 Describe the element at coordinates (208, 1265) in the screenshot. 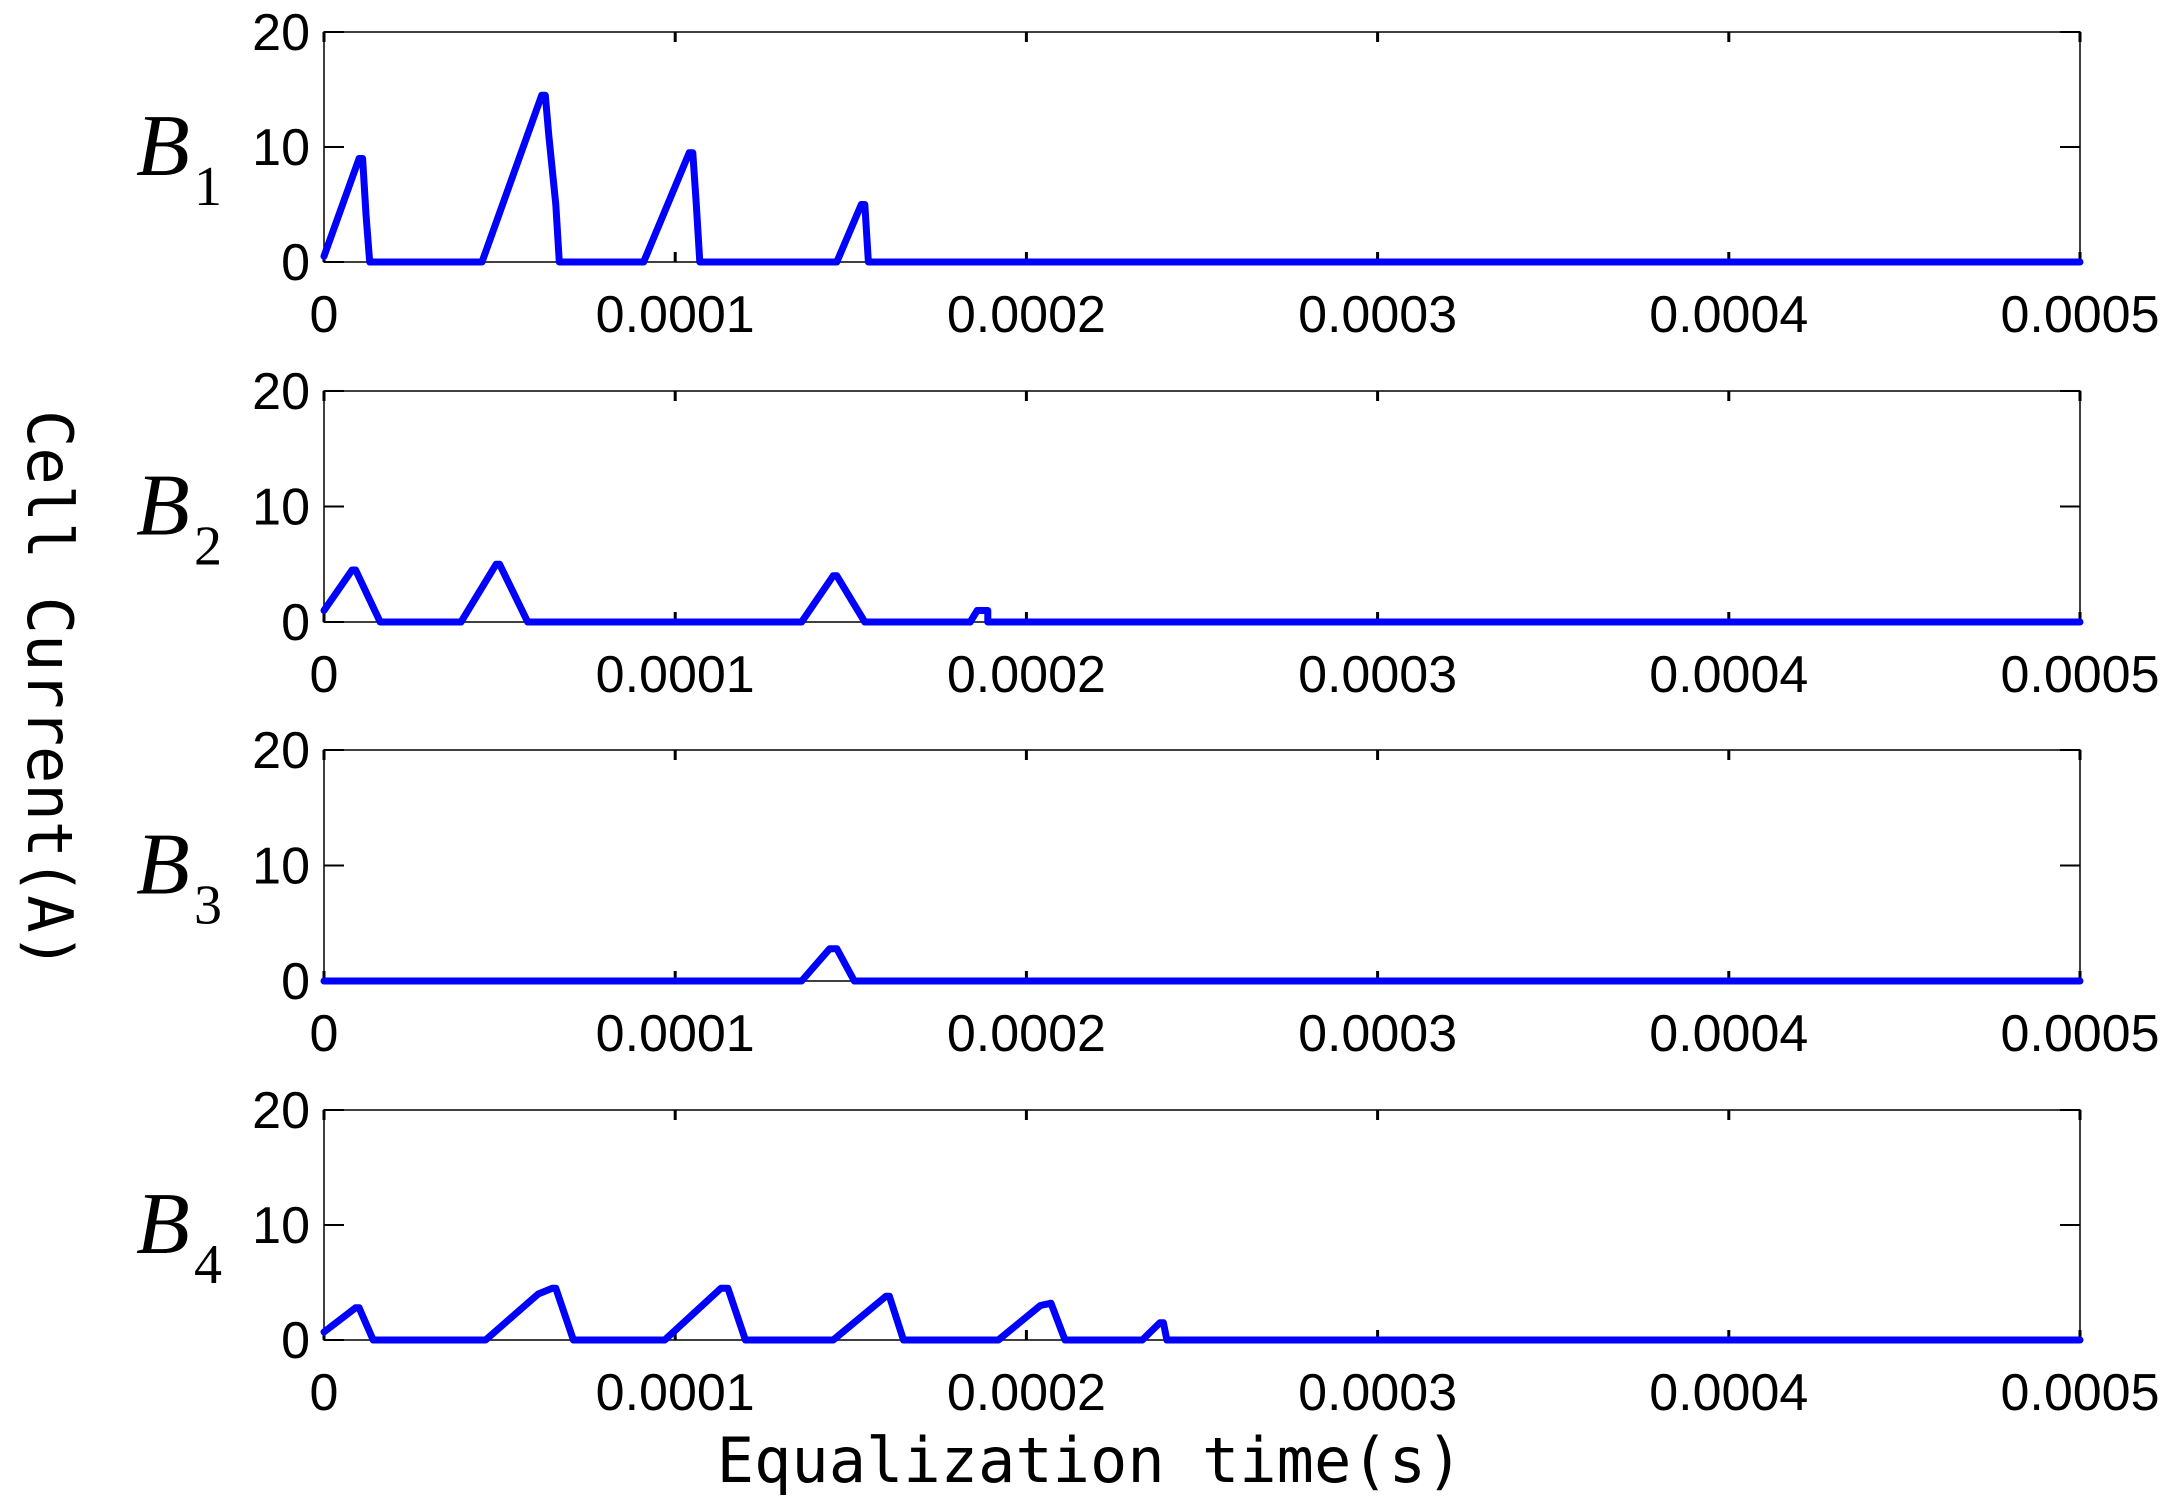

I see `panel-label-subscript: 4` at that location.